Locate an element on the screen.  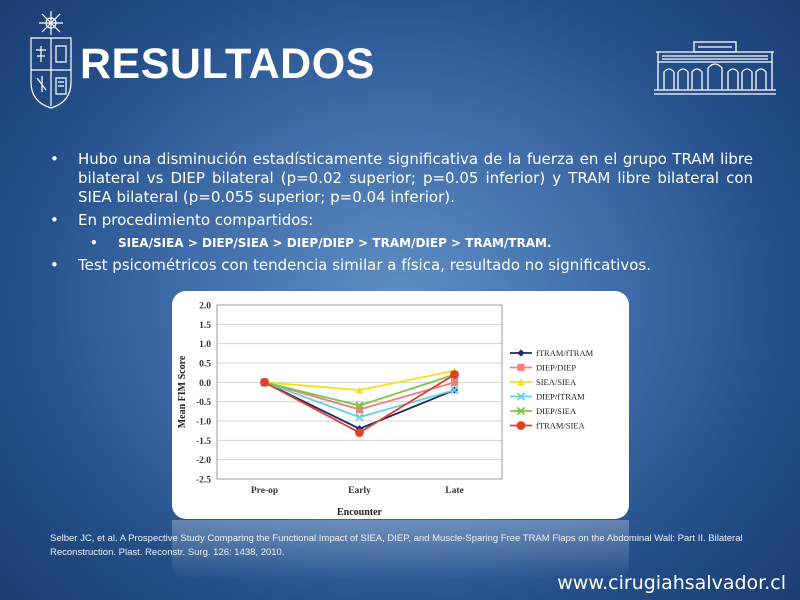
bullet-item: En procedimiento compartidos: is located at coordinates (401, 220).